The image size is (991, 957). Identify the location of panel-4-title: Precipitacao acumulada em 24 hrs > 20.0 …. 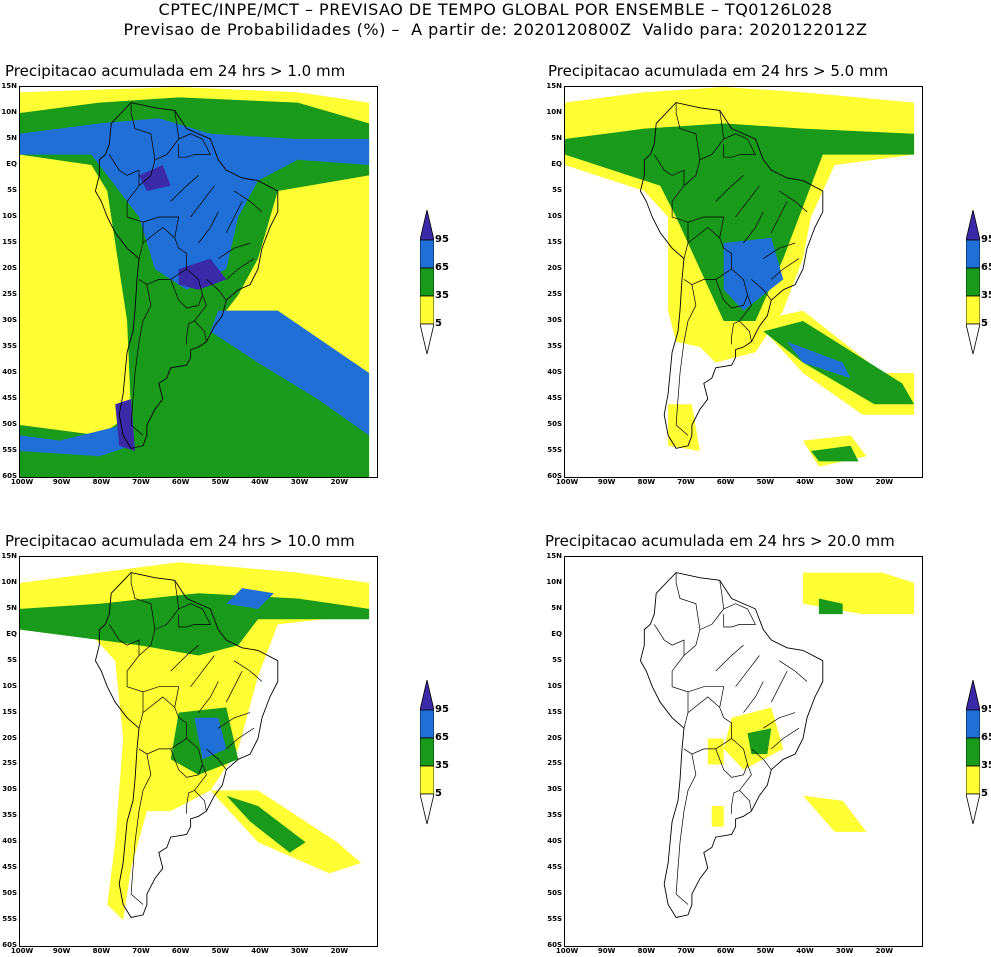
(720, 541).